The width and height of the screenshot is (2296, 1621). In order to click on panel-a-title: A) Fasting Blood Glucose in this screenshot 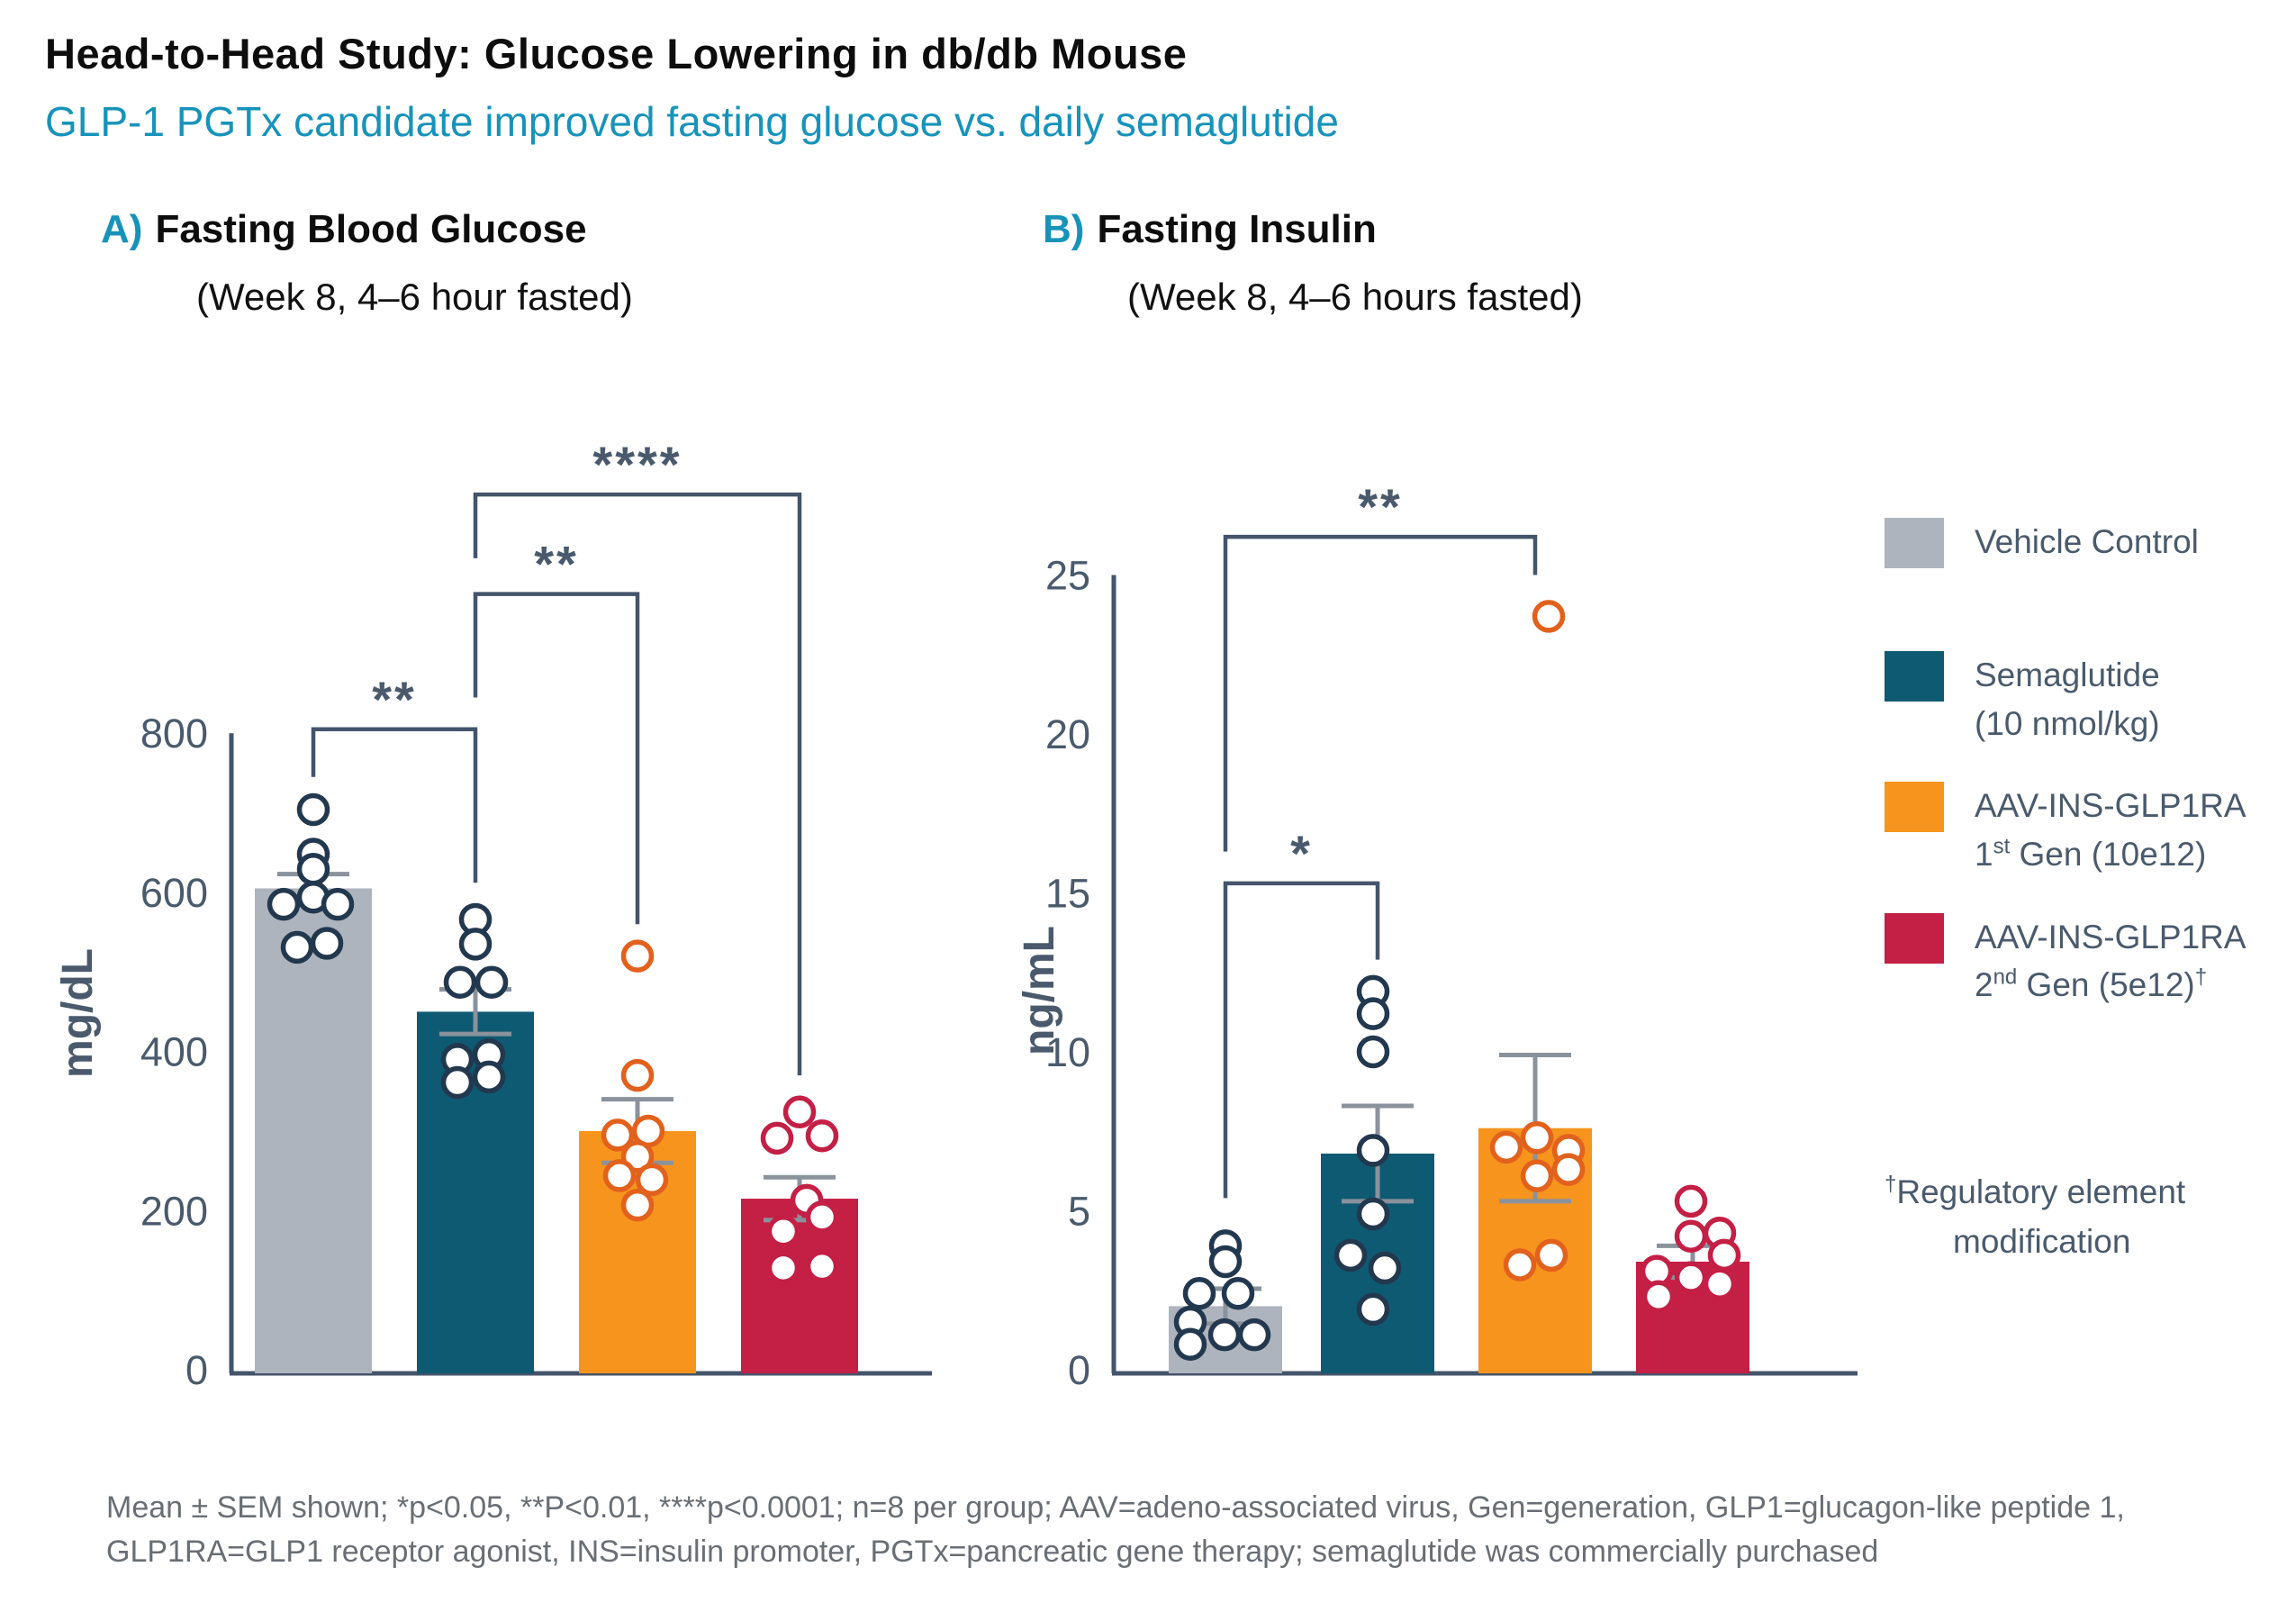, I will do `click(344, 230)`.